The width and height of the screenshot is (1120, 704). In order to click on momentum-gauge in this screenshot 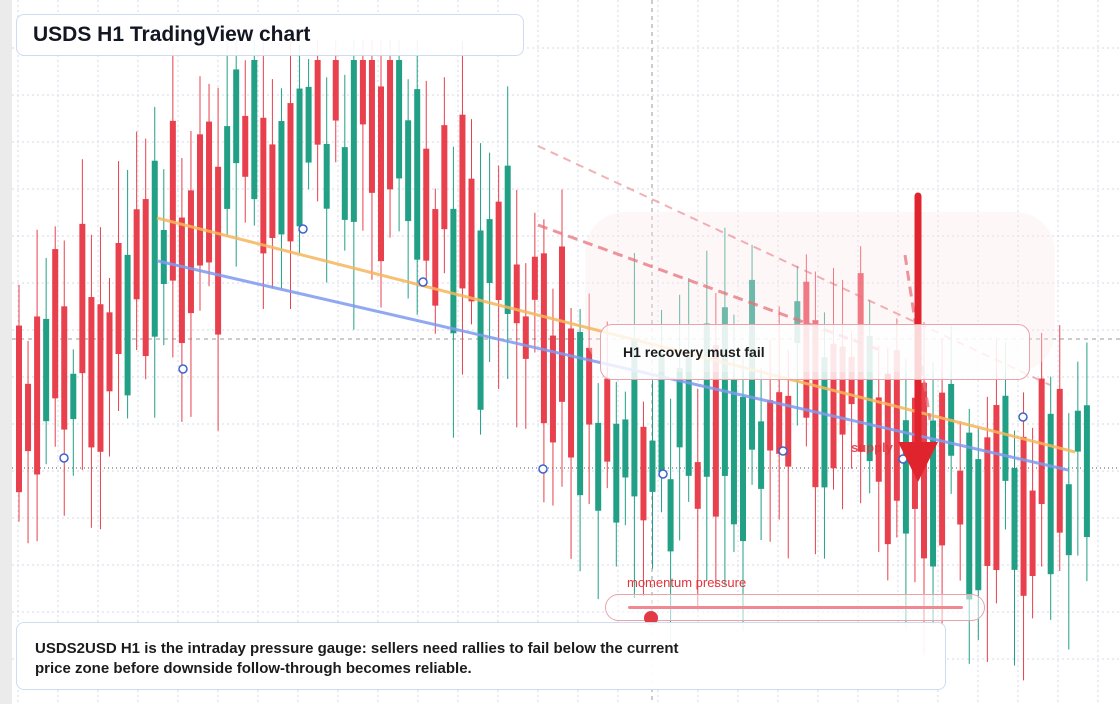, I will do `click(795, 609)`.